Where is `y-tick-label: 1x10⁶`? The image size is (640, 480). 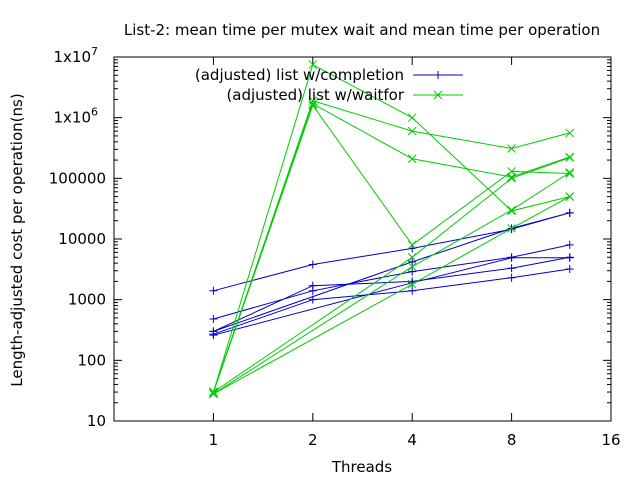 y-tick-label: 1x10⁶ is located at coordinates (75, 116).